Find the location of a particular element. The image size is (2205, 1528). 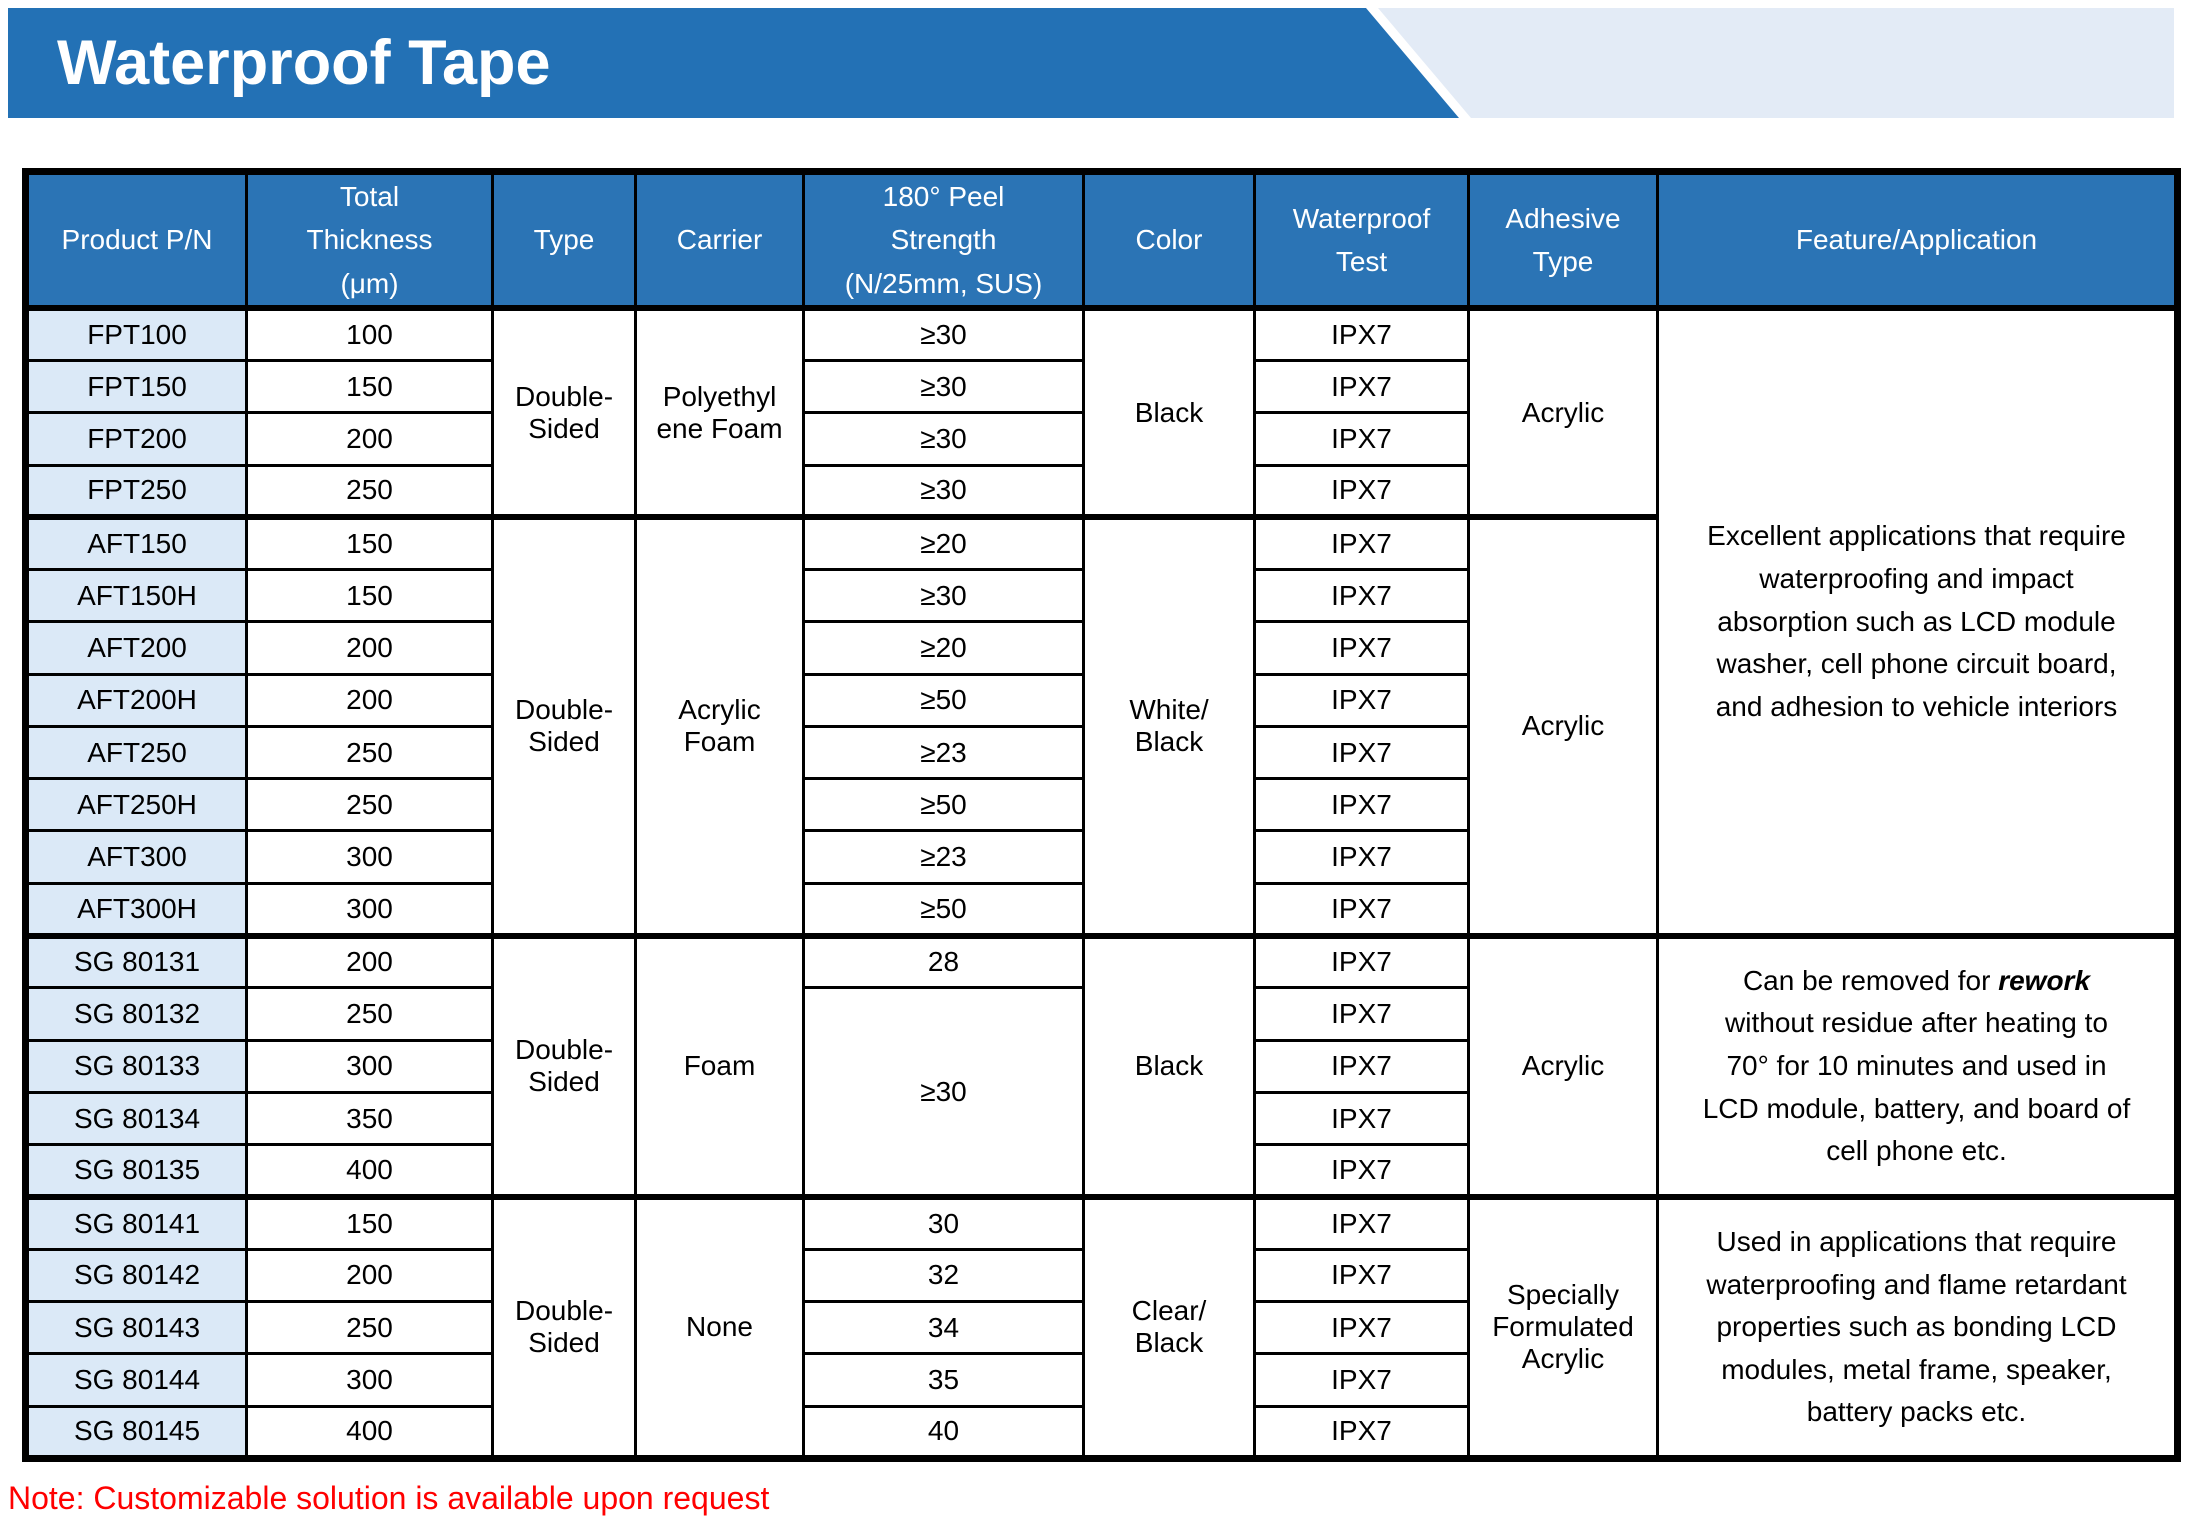

table-row: FPT250 250 ≥30 IPX7 is located at coordinates (1101, 491).